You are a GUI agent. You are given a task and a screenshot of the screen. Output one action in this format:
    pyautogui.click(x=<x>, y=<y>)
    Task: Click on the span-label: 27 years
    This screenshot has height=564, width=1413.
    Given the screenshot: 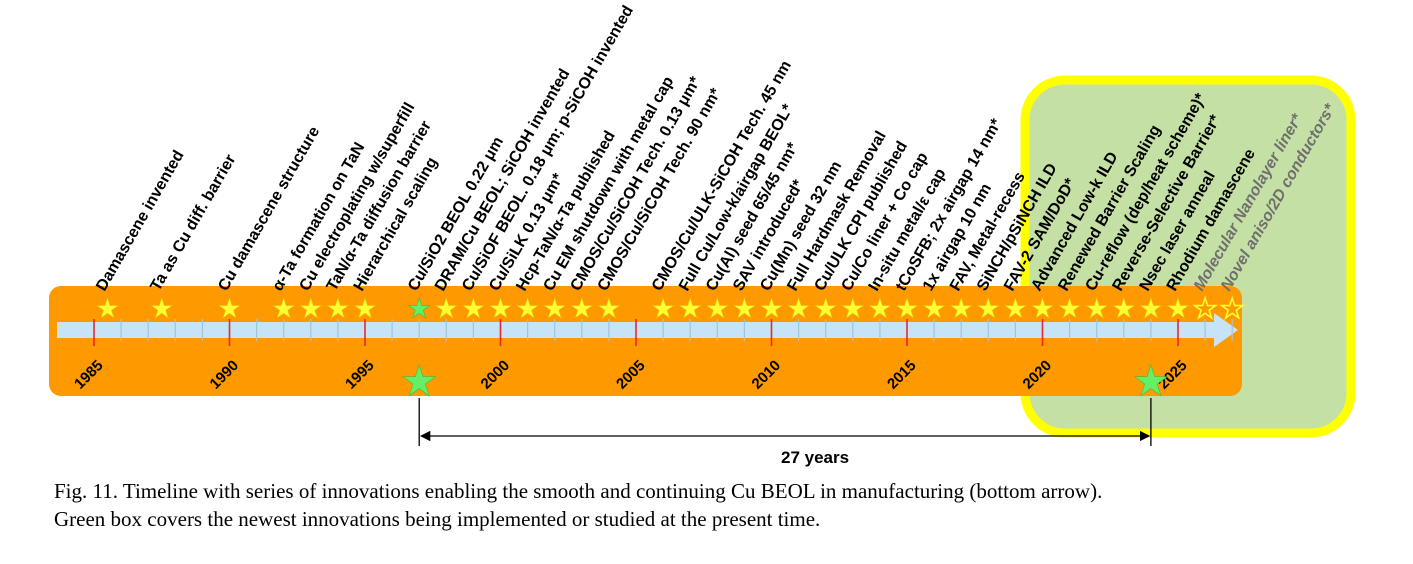 What is the action you would take?
    pyautogui.click(x=815, y=457)
    